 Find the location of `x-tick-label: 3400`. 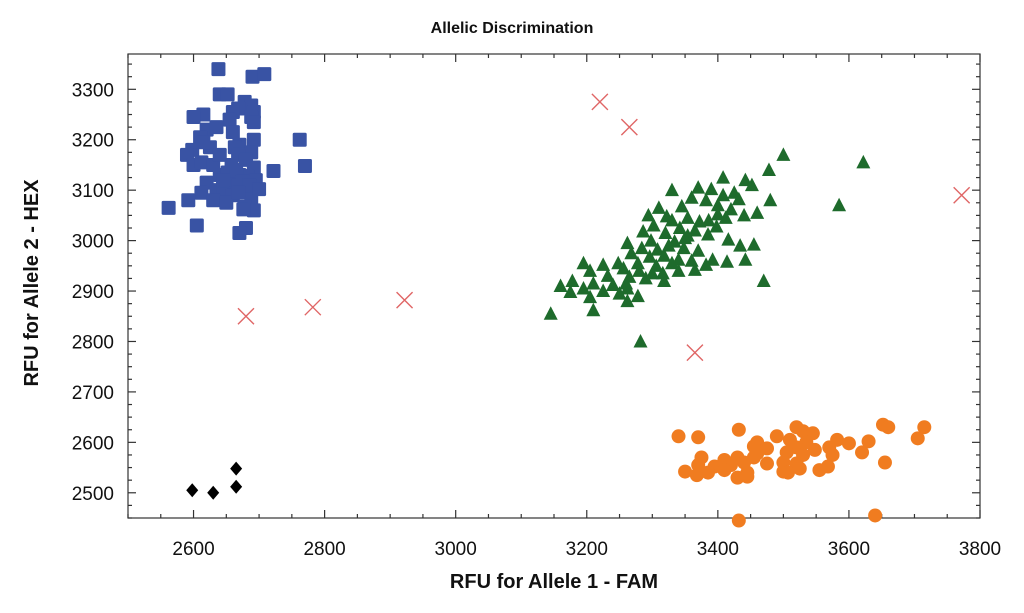

x-tick-label: 3400 is located at coordinates (718, 549).